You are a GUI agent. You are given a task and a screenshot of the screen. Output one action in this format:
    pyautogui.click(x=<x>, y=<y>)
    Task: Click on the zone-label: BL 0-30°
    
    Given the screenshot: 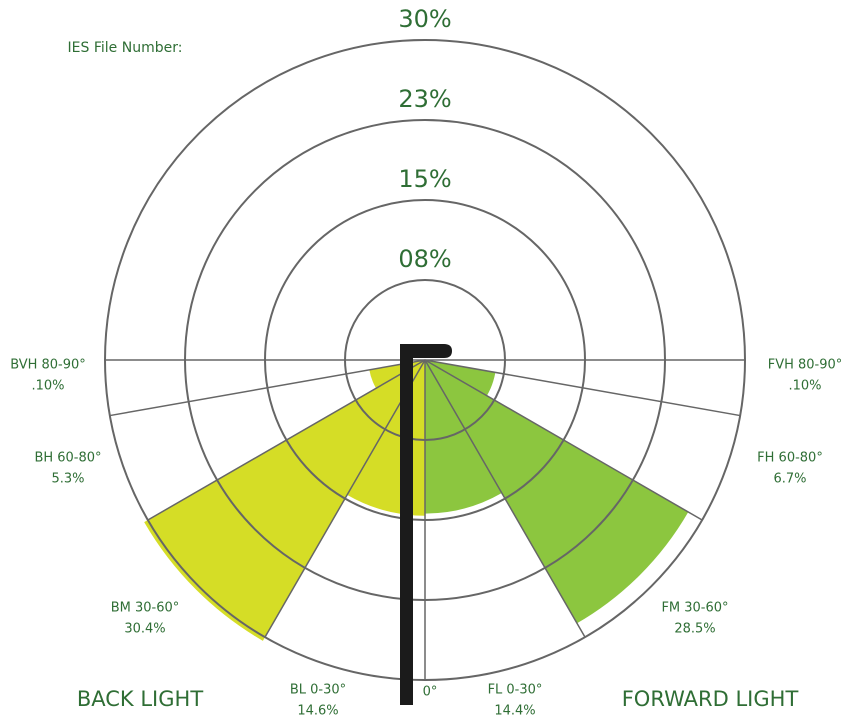 What is the action you would take?
    pyautogui.click(x=318, y=690)
    